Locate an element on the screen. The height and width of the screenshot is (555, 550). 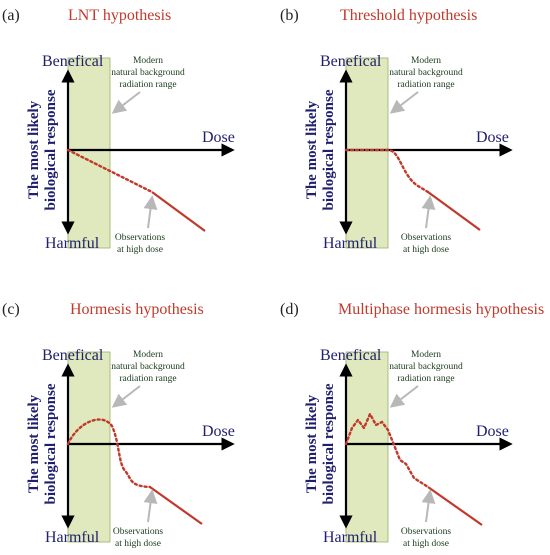
panel-title: Multiphase hormesis hypothesis is located at coordinates (441, 309).